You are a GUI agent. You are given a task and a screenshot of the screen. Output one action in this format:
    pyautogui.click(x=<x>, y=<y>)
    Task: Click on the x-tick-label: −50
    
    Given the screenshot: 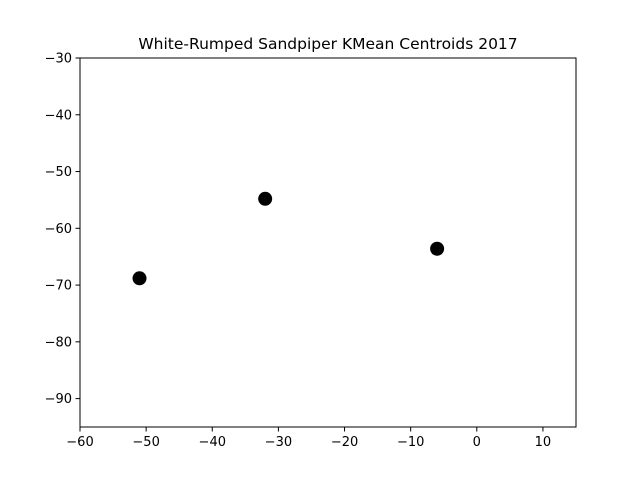 What is the action you would take?
    pyautogui.click(x=145, y=442)
    